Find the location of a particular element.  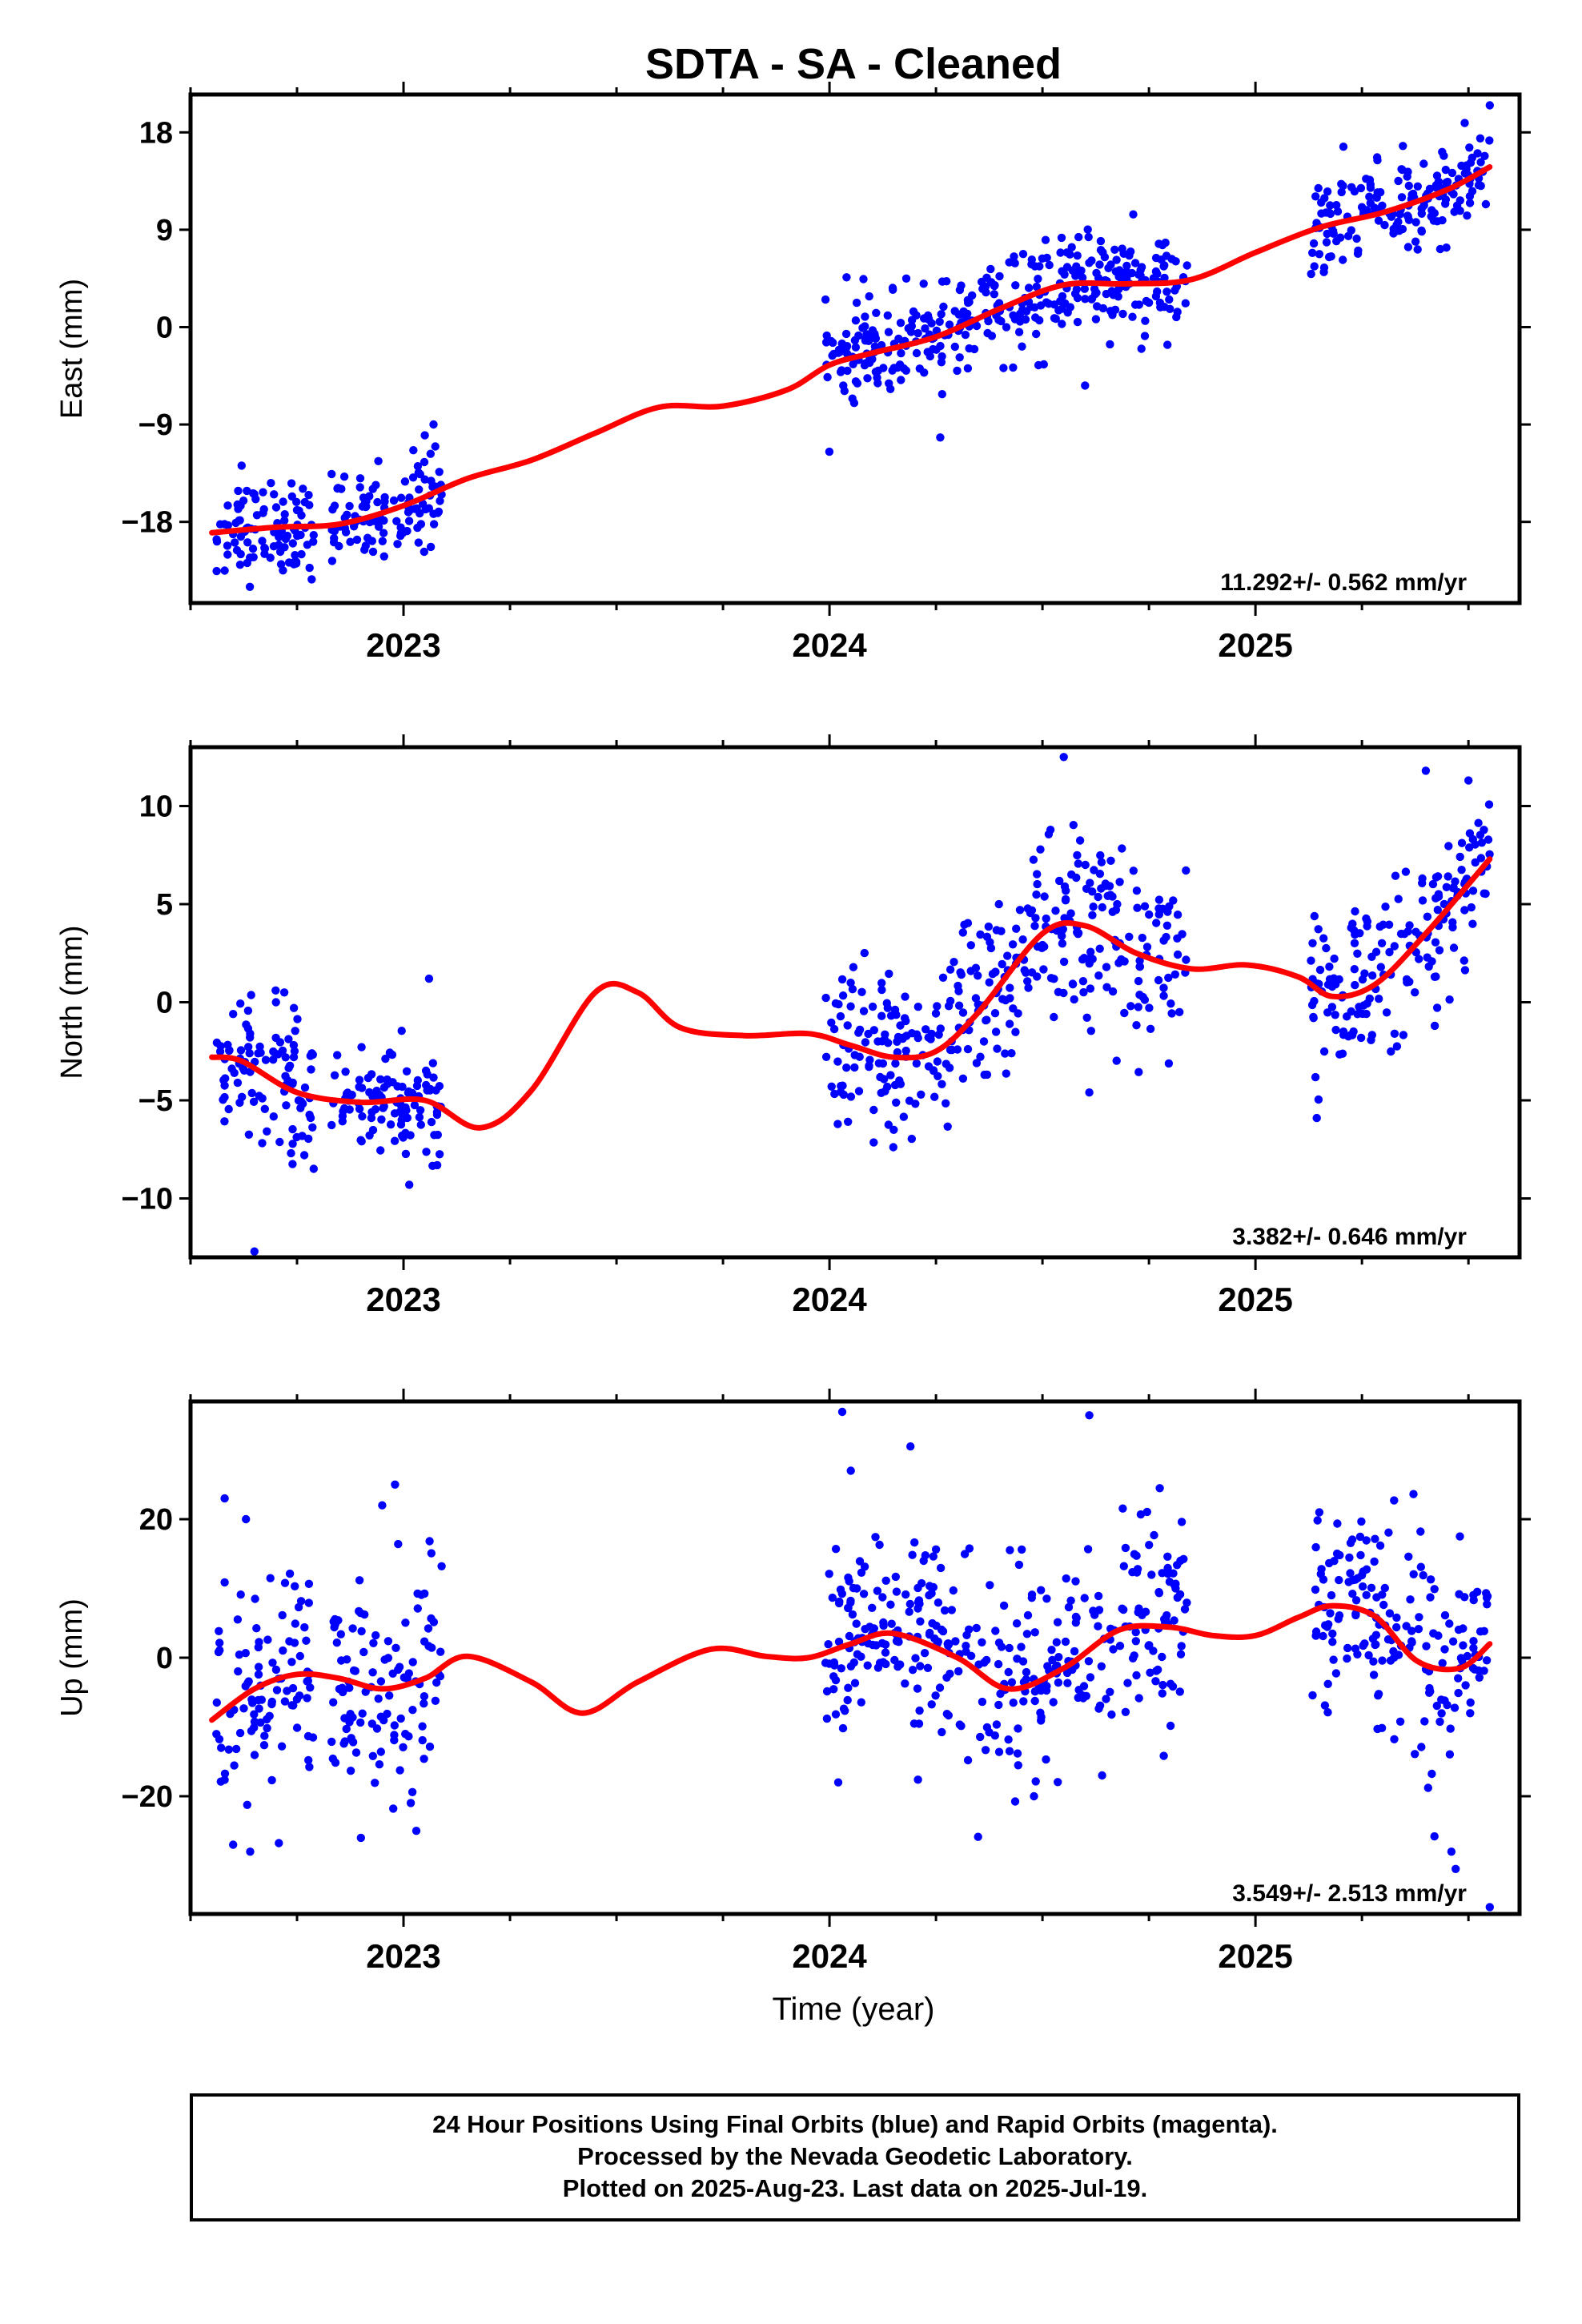

north-y-axis-label: North (mm) is located at coordinates (72, 1002).